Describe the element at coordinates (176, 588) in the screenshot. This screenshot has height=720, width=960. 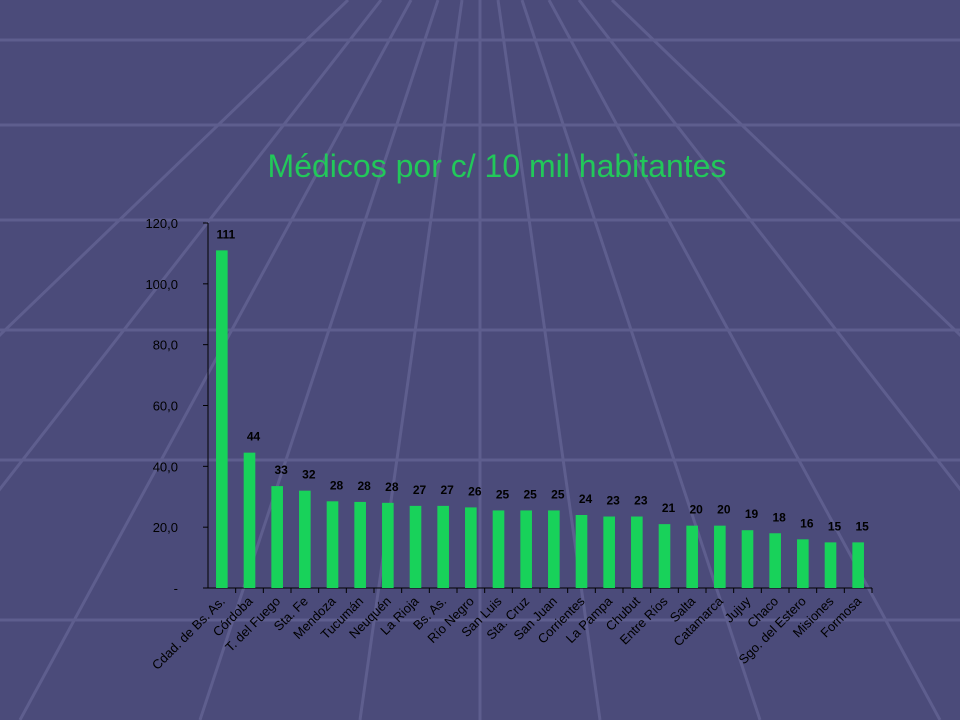
I see `y-tick-label: -` at that location.